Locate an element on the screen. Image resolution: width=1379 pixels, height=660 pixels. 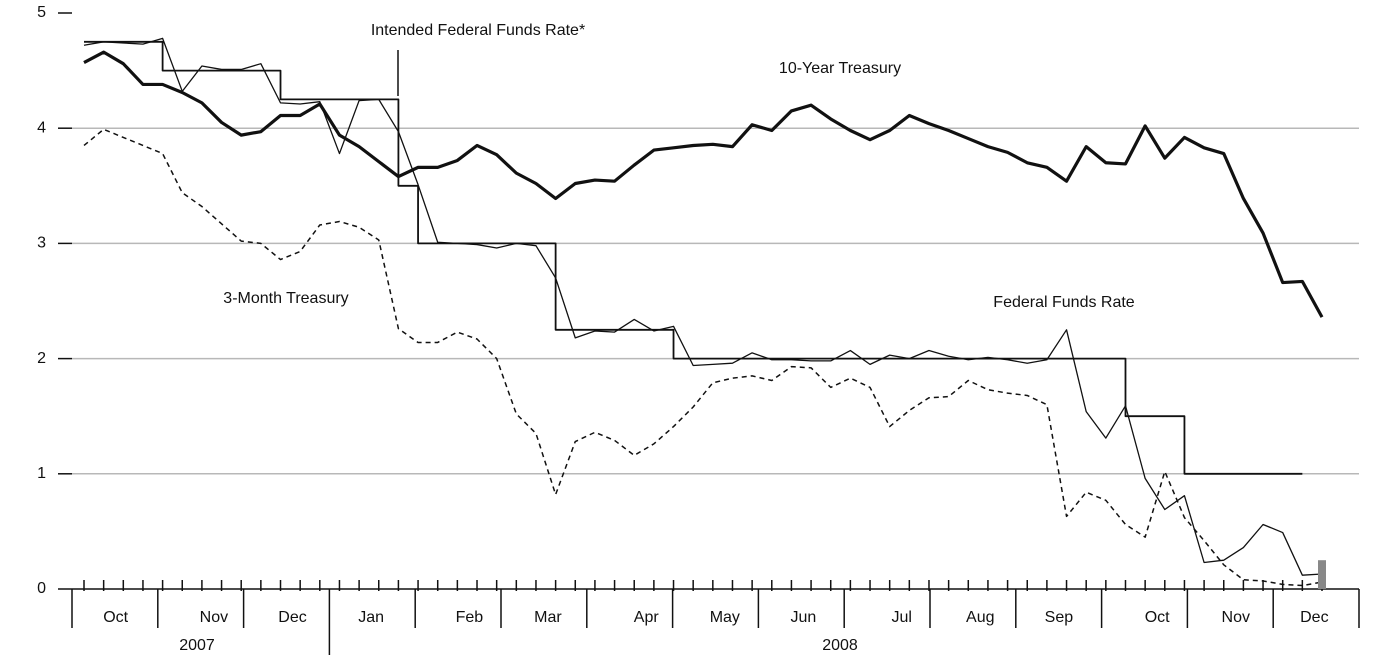
x-tick-label: Apr is located at coordinates (647, 617).